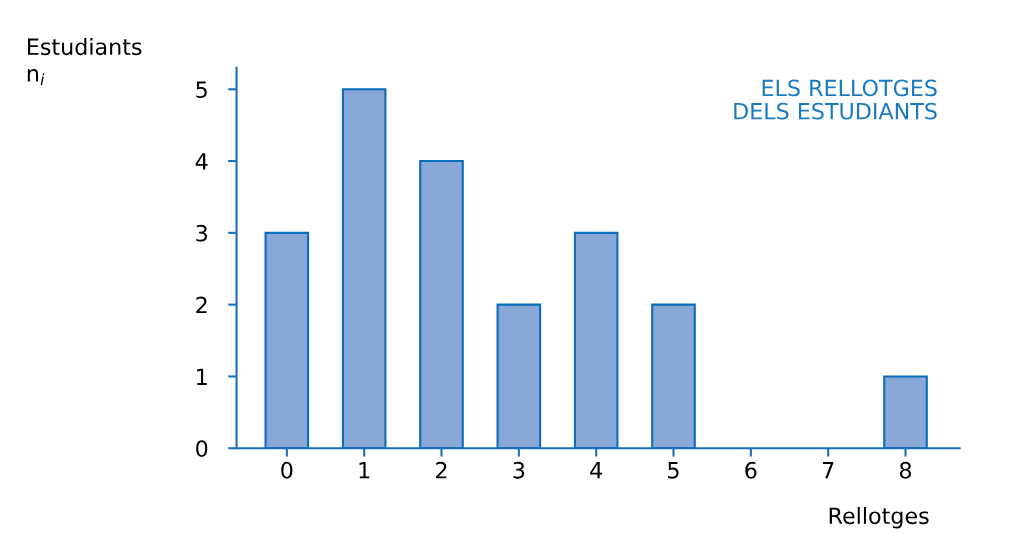 This screenshot has height=542, width=1033. What do you see at coordinates (673, 470) in the screenshot?
I see `x-tick-label: 5` at bounding box center [673, 470].